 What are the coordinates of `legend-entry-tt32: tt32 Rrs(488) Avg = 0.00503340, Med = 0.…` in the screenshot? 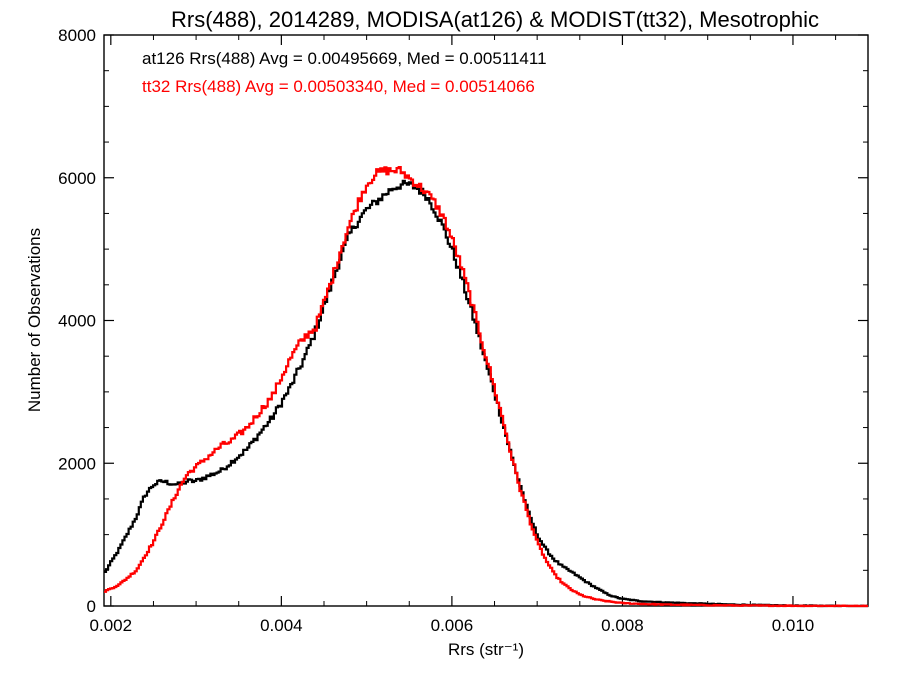 It's located at (338, 86).